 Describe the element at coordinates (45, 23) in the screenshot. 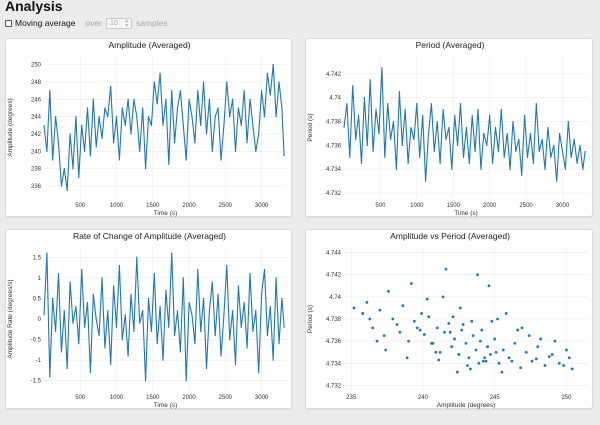

I see `moving-average-label: Moving average` at that location.